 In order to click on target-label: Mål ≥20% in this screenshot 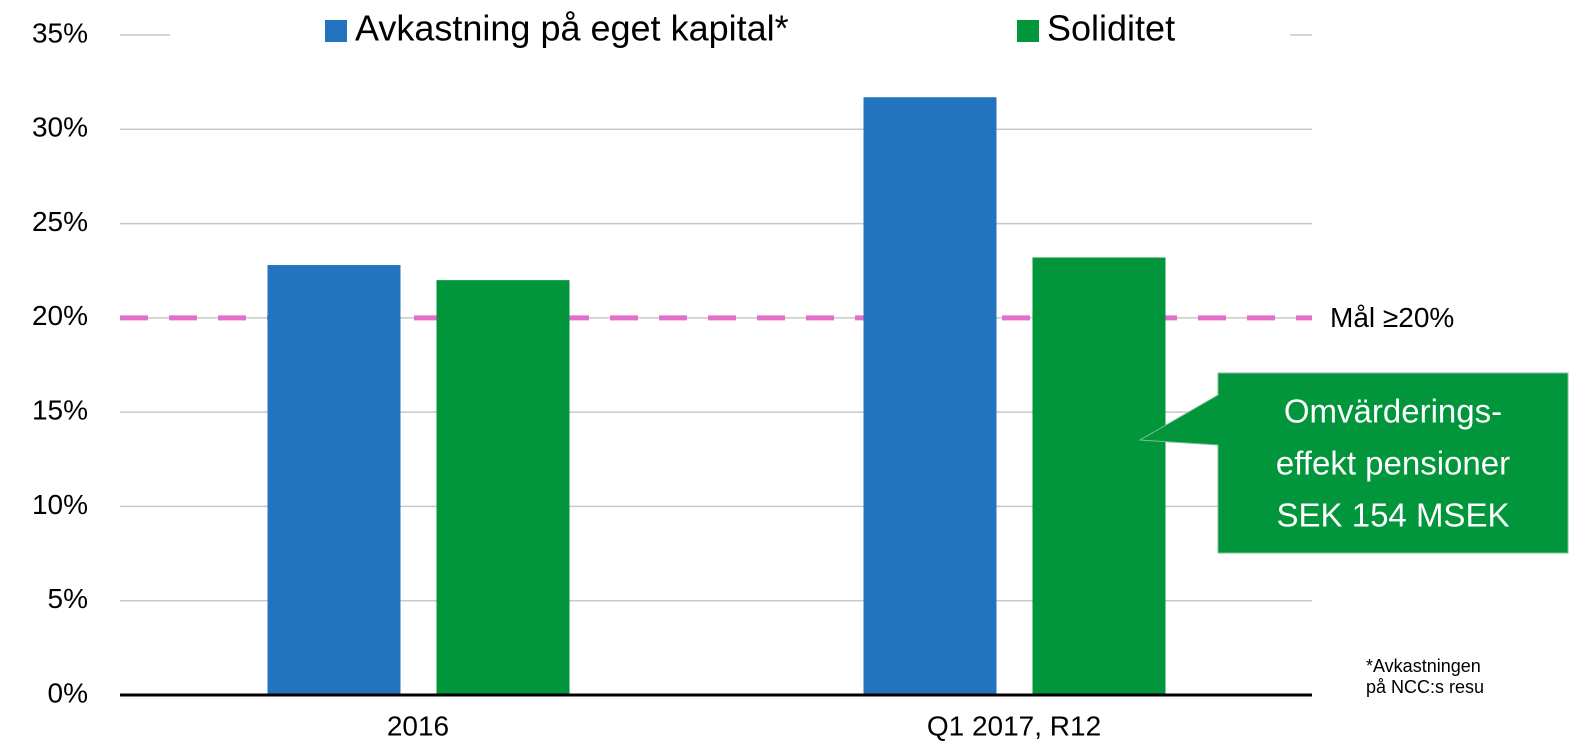, I will do `click(1392, 317)`.